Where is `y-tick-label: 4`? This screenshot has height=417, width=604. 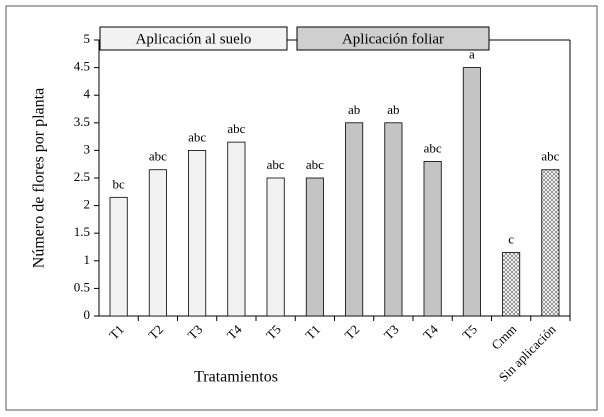 y-tick-label: 4 is located at coordinates (87, 93).